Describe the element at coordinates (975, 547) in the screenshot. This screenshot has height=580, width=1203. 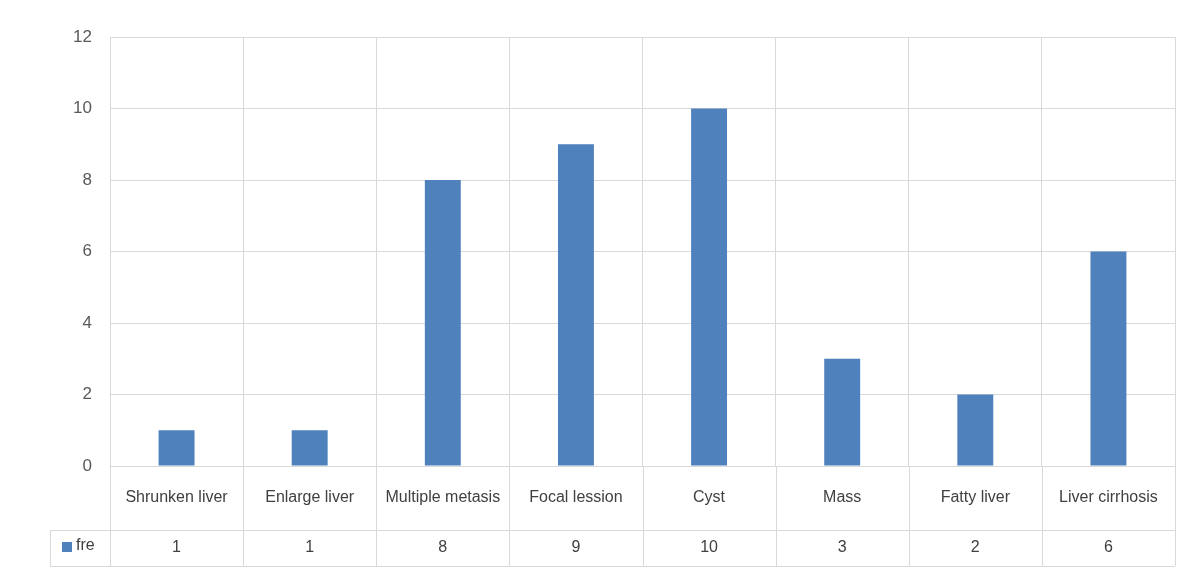
I see `data-label: 2` at that location.